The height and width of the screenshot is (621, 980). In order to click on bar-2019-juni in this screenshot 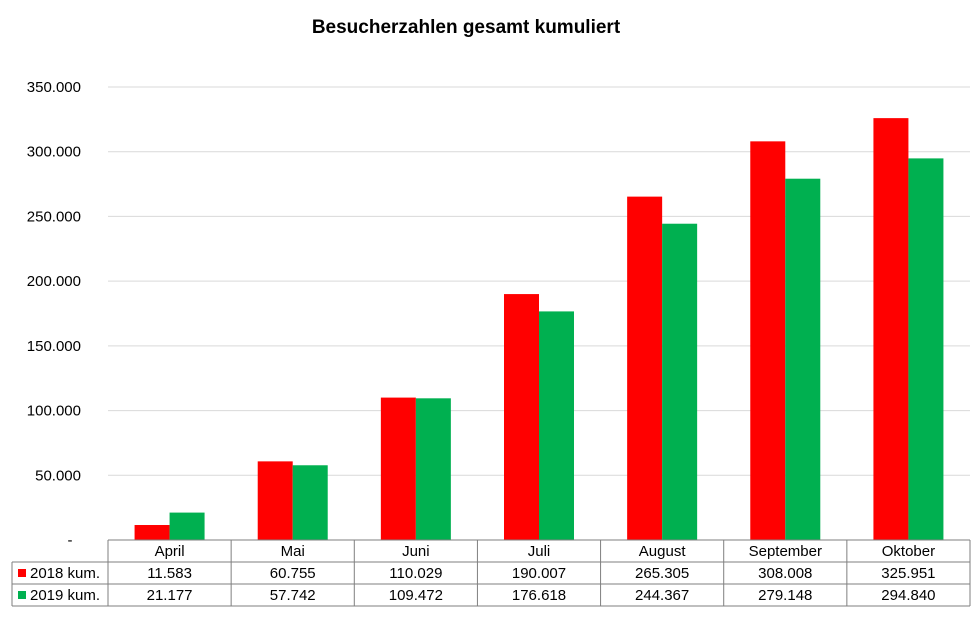, I will do `click(433, 469)`.